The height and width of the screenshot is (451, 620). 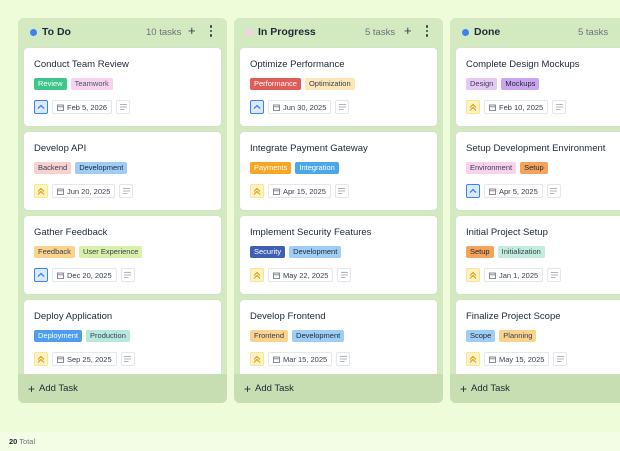 I want to click on due-date: May 22, 2025, so click(x=301, y=275).